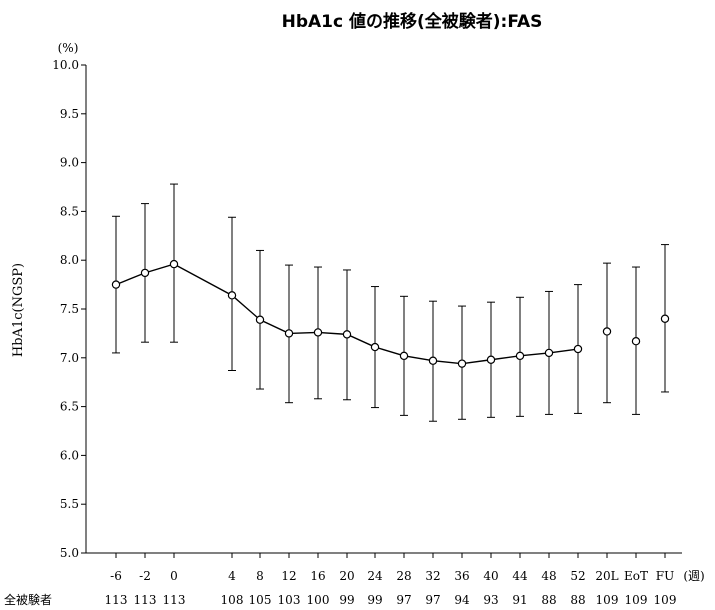 This screenshot has width=715, height=610. What do you see at coordinates (69, 553) in the screenshot?
I see `y-tick-label: 5.0` at bounding box center [69, 553].